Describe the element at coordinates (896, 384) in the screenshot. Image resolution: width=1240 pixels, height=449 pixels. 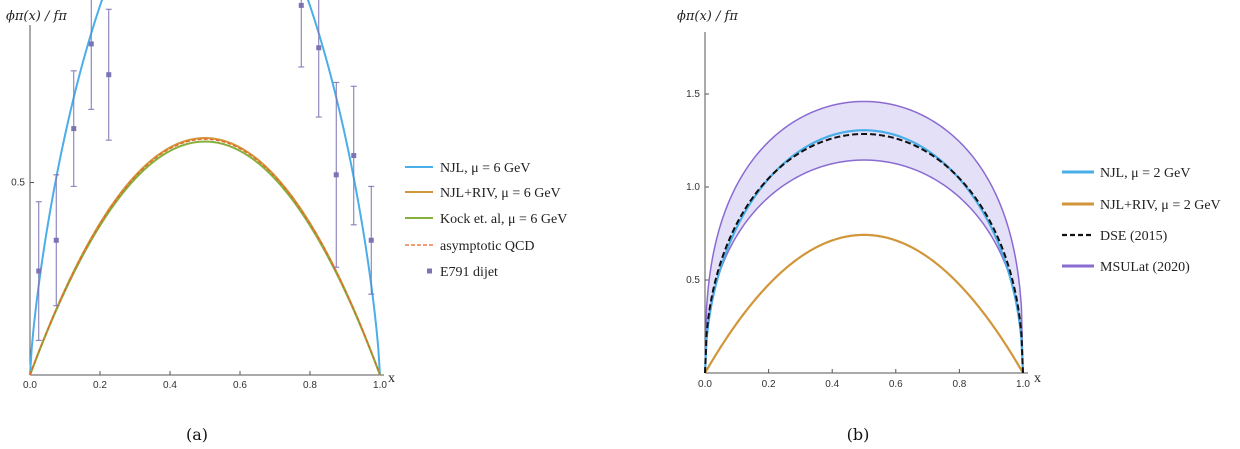
I see `panel-b-x-tick-label: 0.6` at that location.